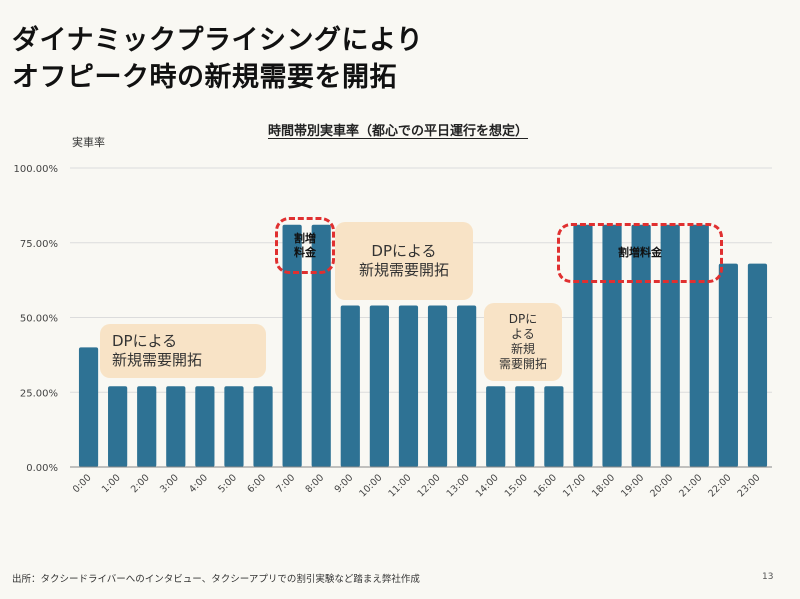  Describe the element at coordinates (612, 345) in the screenshot. I see `bar-18:00` at that location.